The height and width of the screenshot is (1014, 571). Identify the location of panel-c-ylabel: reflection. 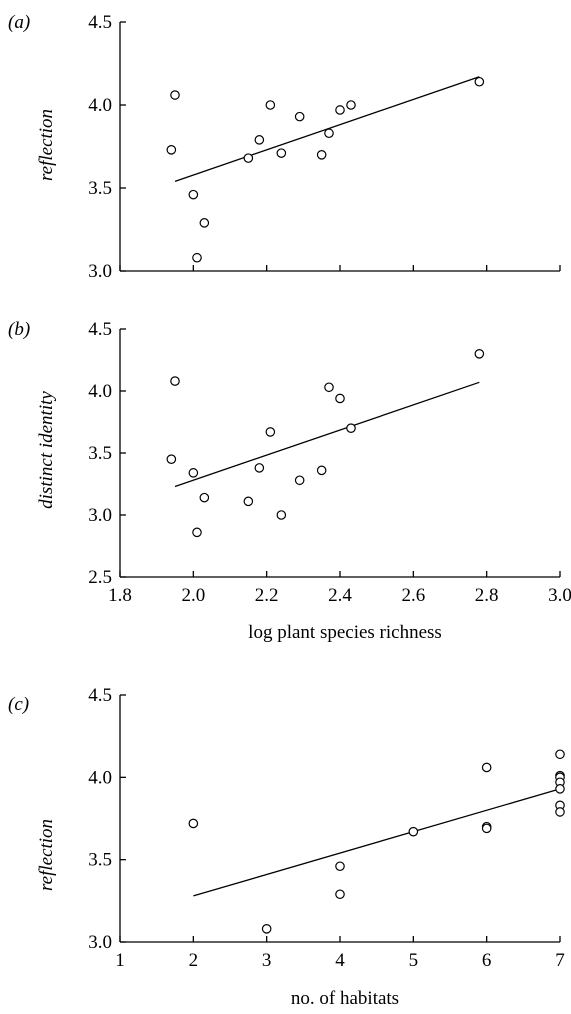
(46, 855).